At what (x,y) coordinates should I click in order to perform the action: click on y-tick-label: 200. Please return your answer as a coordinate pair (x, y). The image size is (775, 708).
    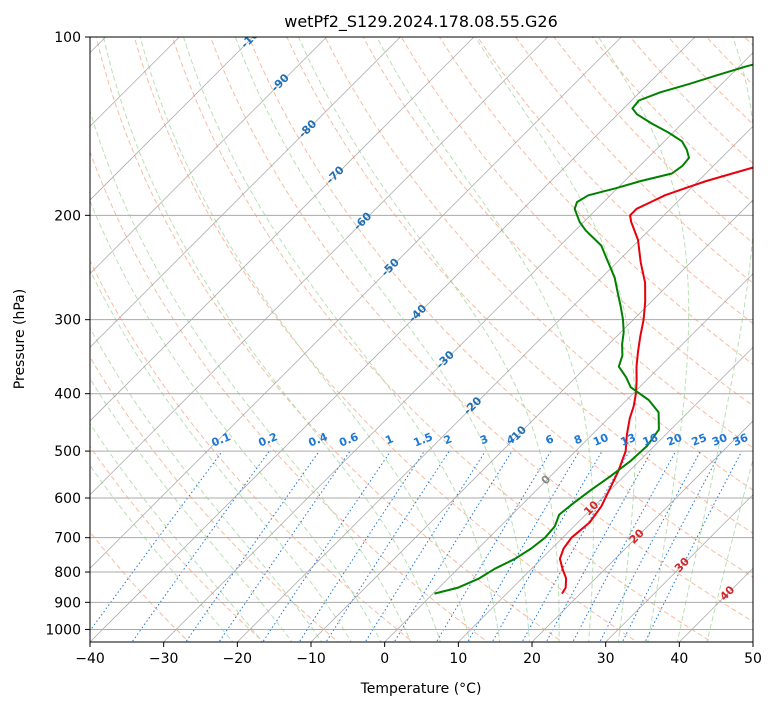
    Looking at the image, I should click on (67, 216).